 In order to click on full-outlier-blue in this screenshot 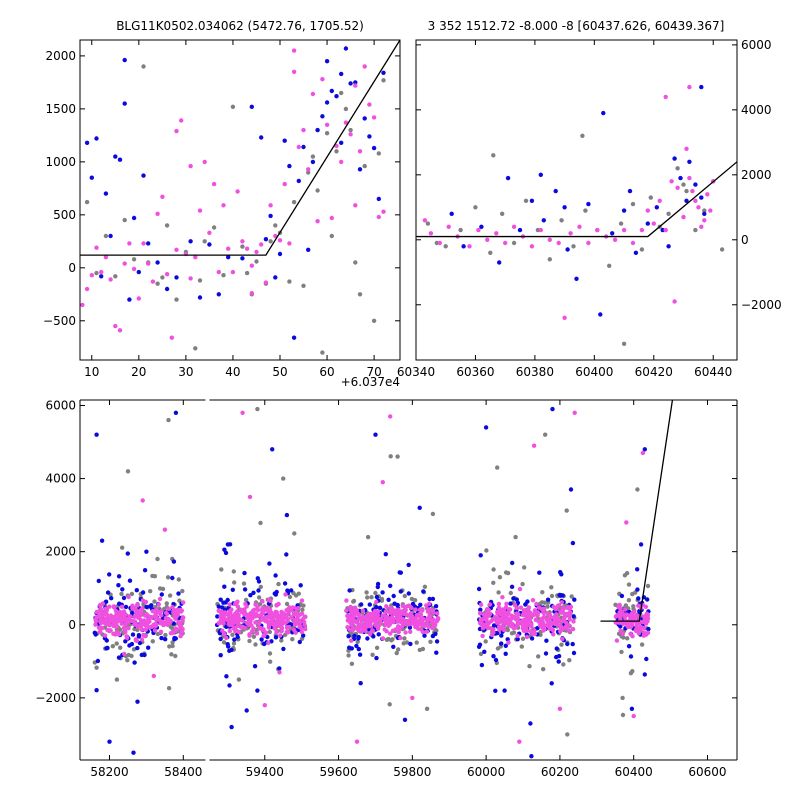, I will do `click(96, 434)`.